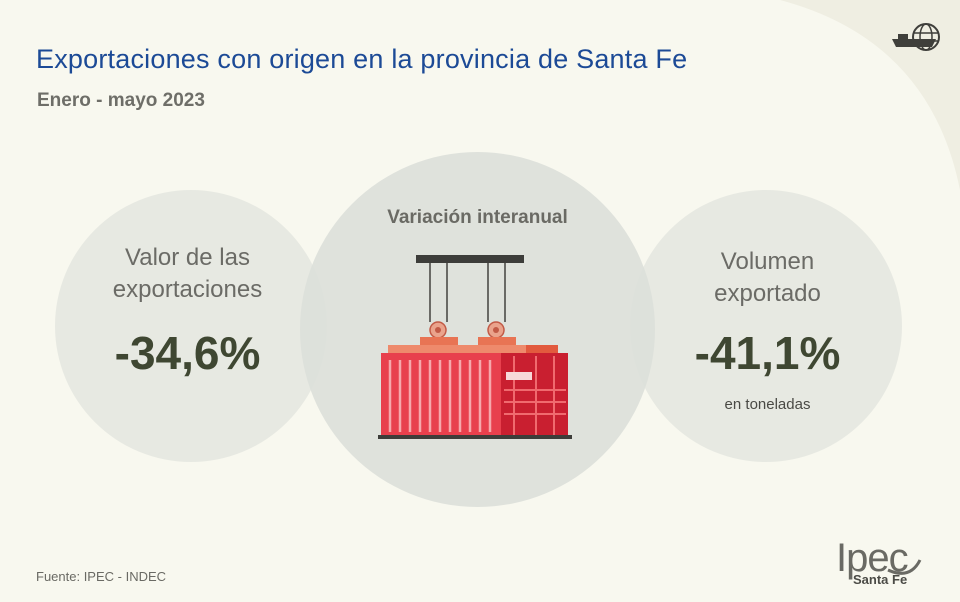 This screenshot has height=602, width=960. What do you see at coordinates (121, 100) in the screenshot?
I see `page-subtitle: Enero - mayo 2023` at bounding box center [121, 100].